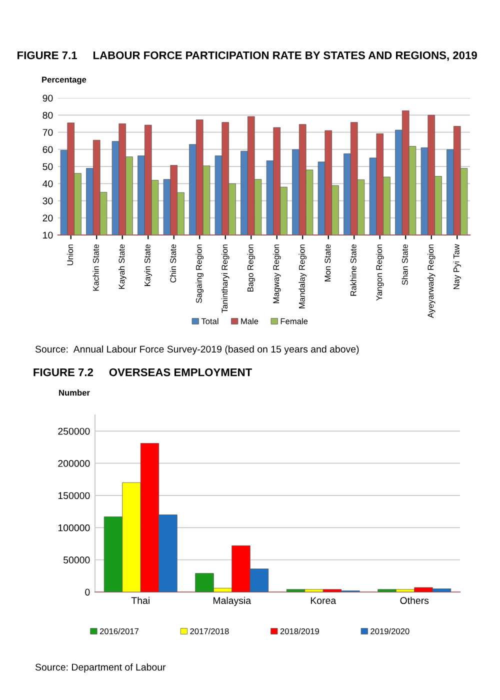 The image size is (500, 700). What do you see at coordinates (276, 274) in the screenshot?
I see `x-tick-label: Magway Region` at bounding box center [276, 274].